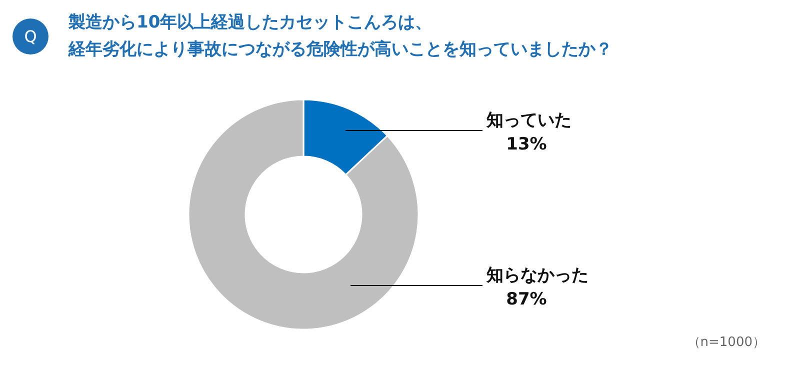  I want to click on text: （n=1000）, so click(726, 342).